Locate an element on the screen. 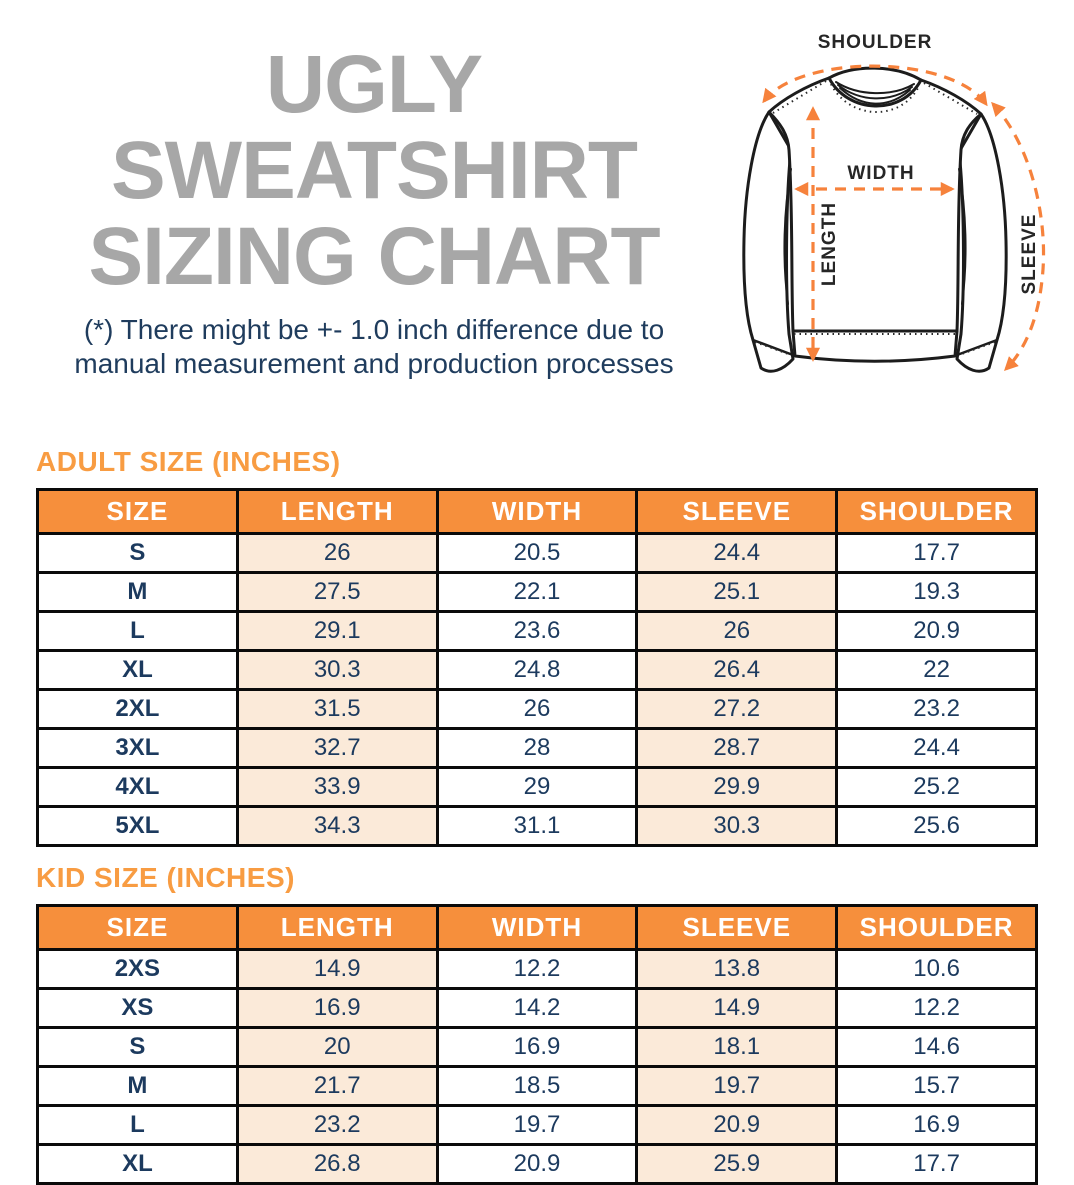  measurement-cell: 31.5 is located at coordinates (337, 709).